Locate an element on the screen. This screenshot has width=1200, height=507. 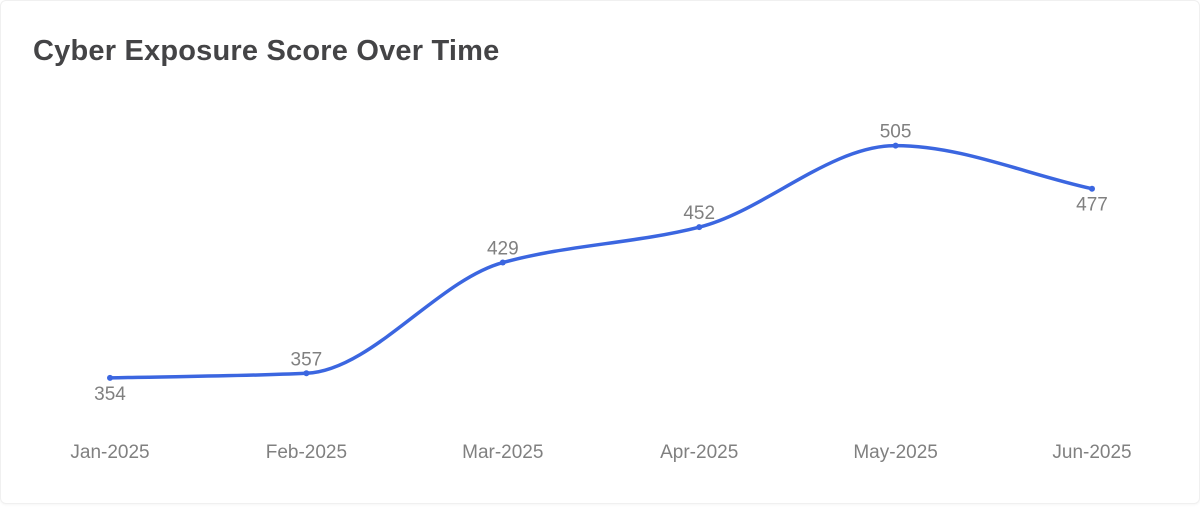
x-tick-label: Apr-2025 is located at coordinates (699, 452).